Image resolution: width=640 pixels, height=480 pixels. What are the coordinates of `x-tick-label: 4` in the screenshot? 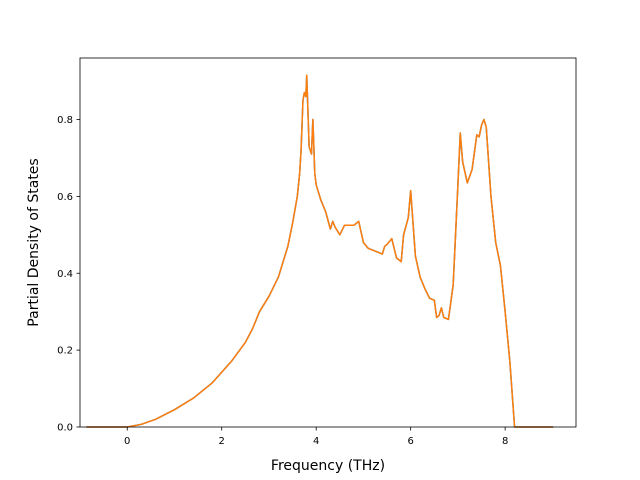 It's located at (316, 441).